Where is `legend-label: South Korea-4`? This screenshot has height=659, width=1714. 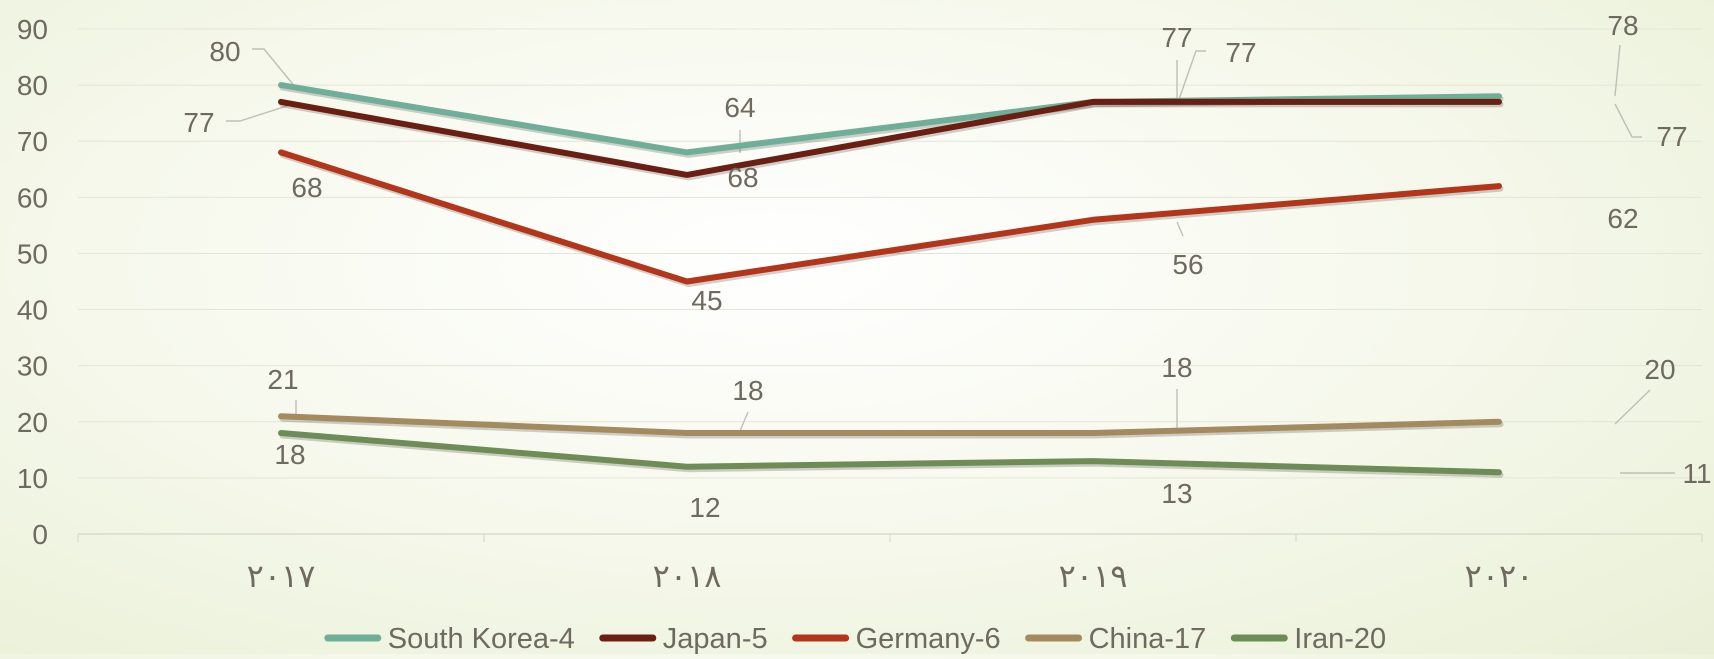
legend-label: South Korea-4 is located at coordinates (481, 638).